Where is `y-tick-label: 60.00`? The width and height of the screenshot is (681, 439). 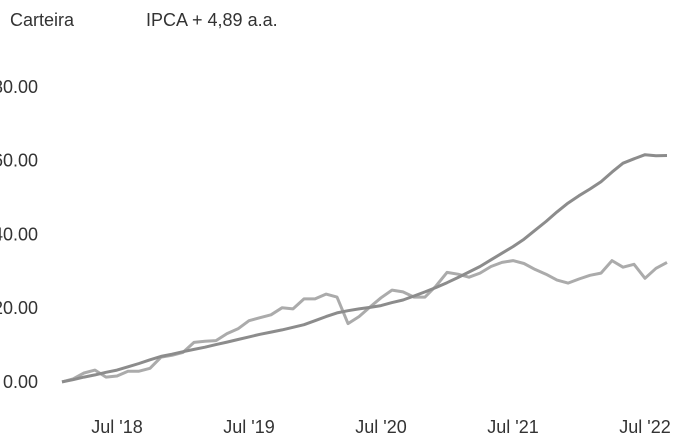
y-tick-label: 60.00 is located at coordinates (19, 161).